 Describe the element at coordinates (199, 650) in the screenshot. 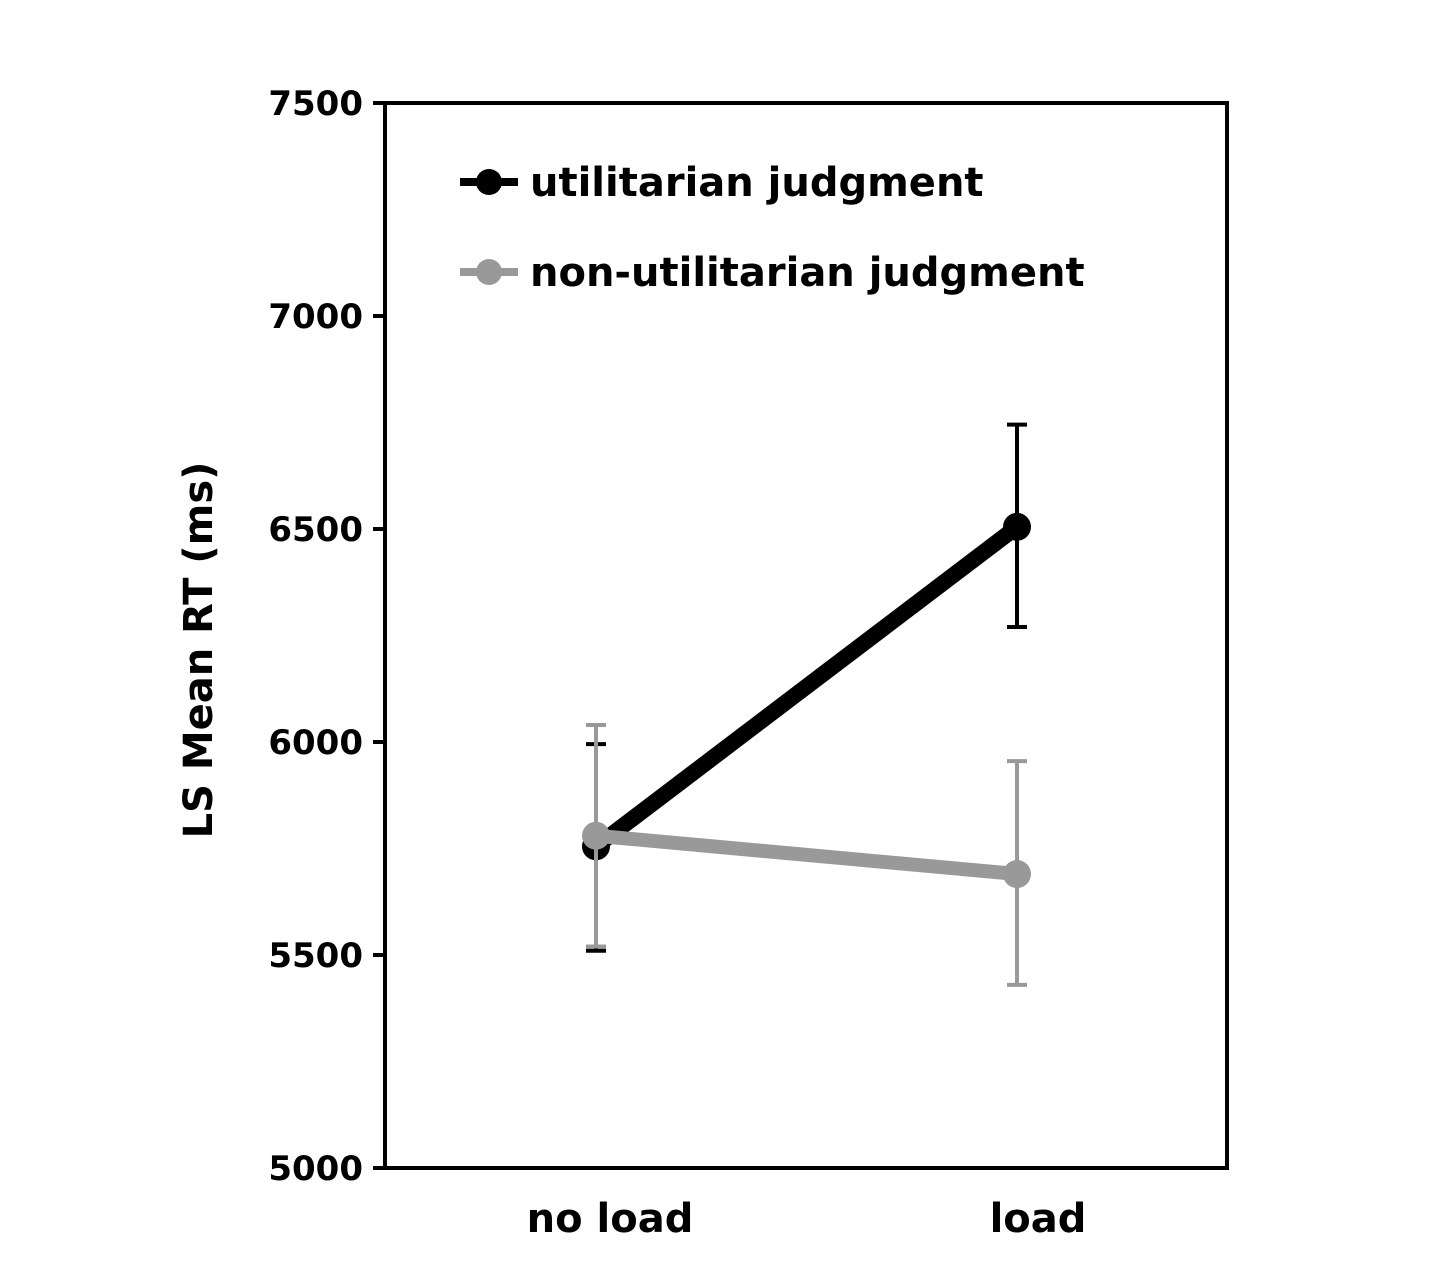

I see `y-axis-label: LS Mean RT (ms)` at that location.